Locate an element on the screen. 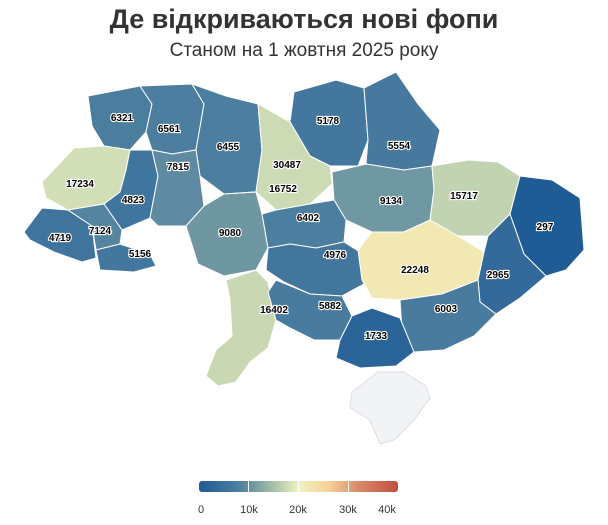 Image resolution: width=608 pixels, height=525 pixels. region-chernivtsi is located at coordinates (126, 258).